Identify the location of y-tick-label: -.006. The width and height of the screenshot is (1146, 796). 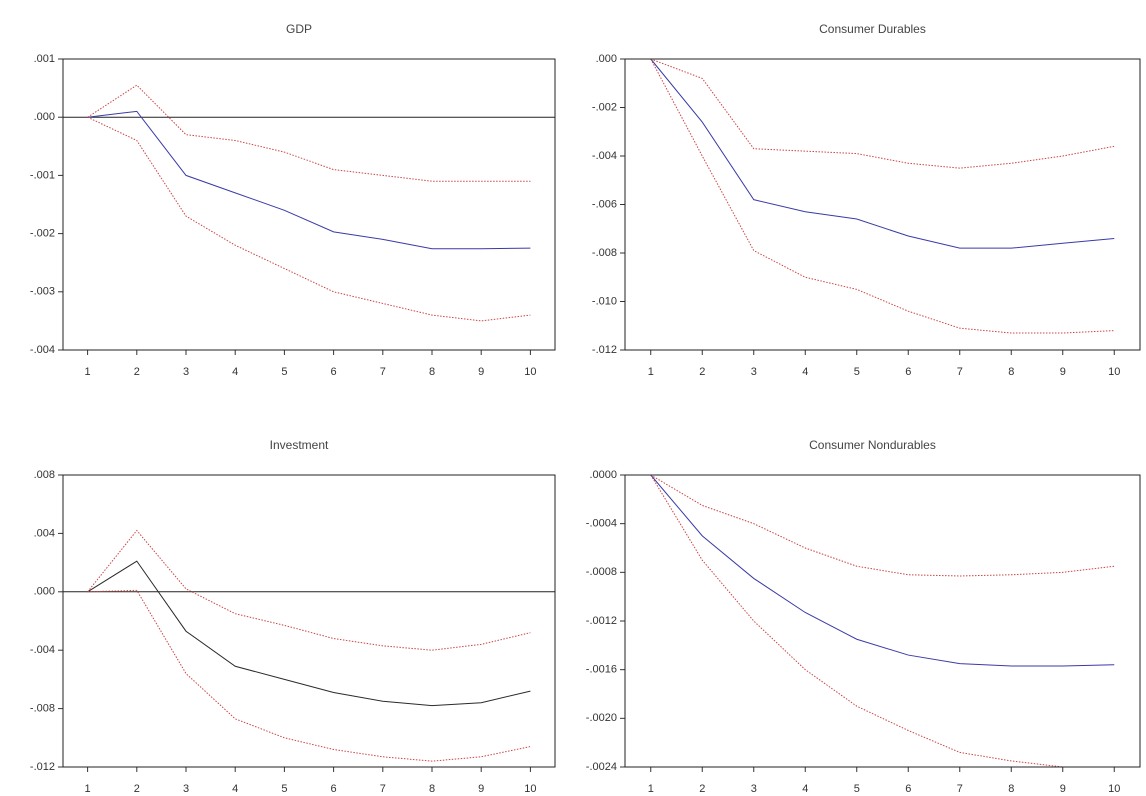
(604, 204).